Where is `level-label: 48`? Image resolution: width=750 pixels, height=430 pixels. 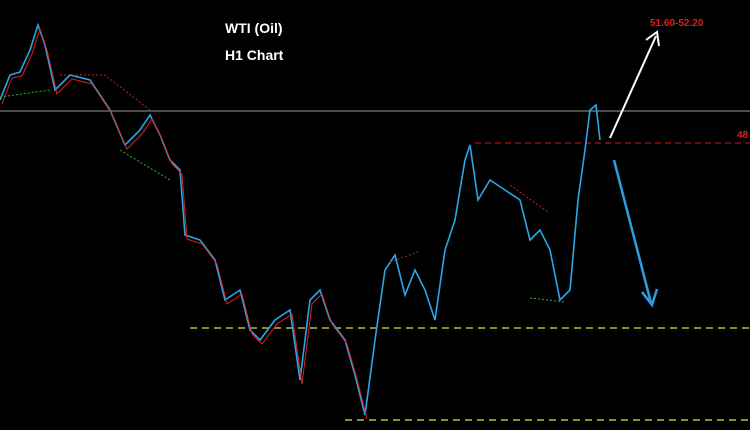 level-label: 48 is located at coordinates (743, 135).